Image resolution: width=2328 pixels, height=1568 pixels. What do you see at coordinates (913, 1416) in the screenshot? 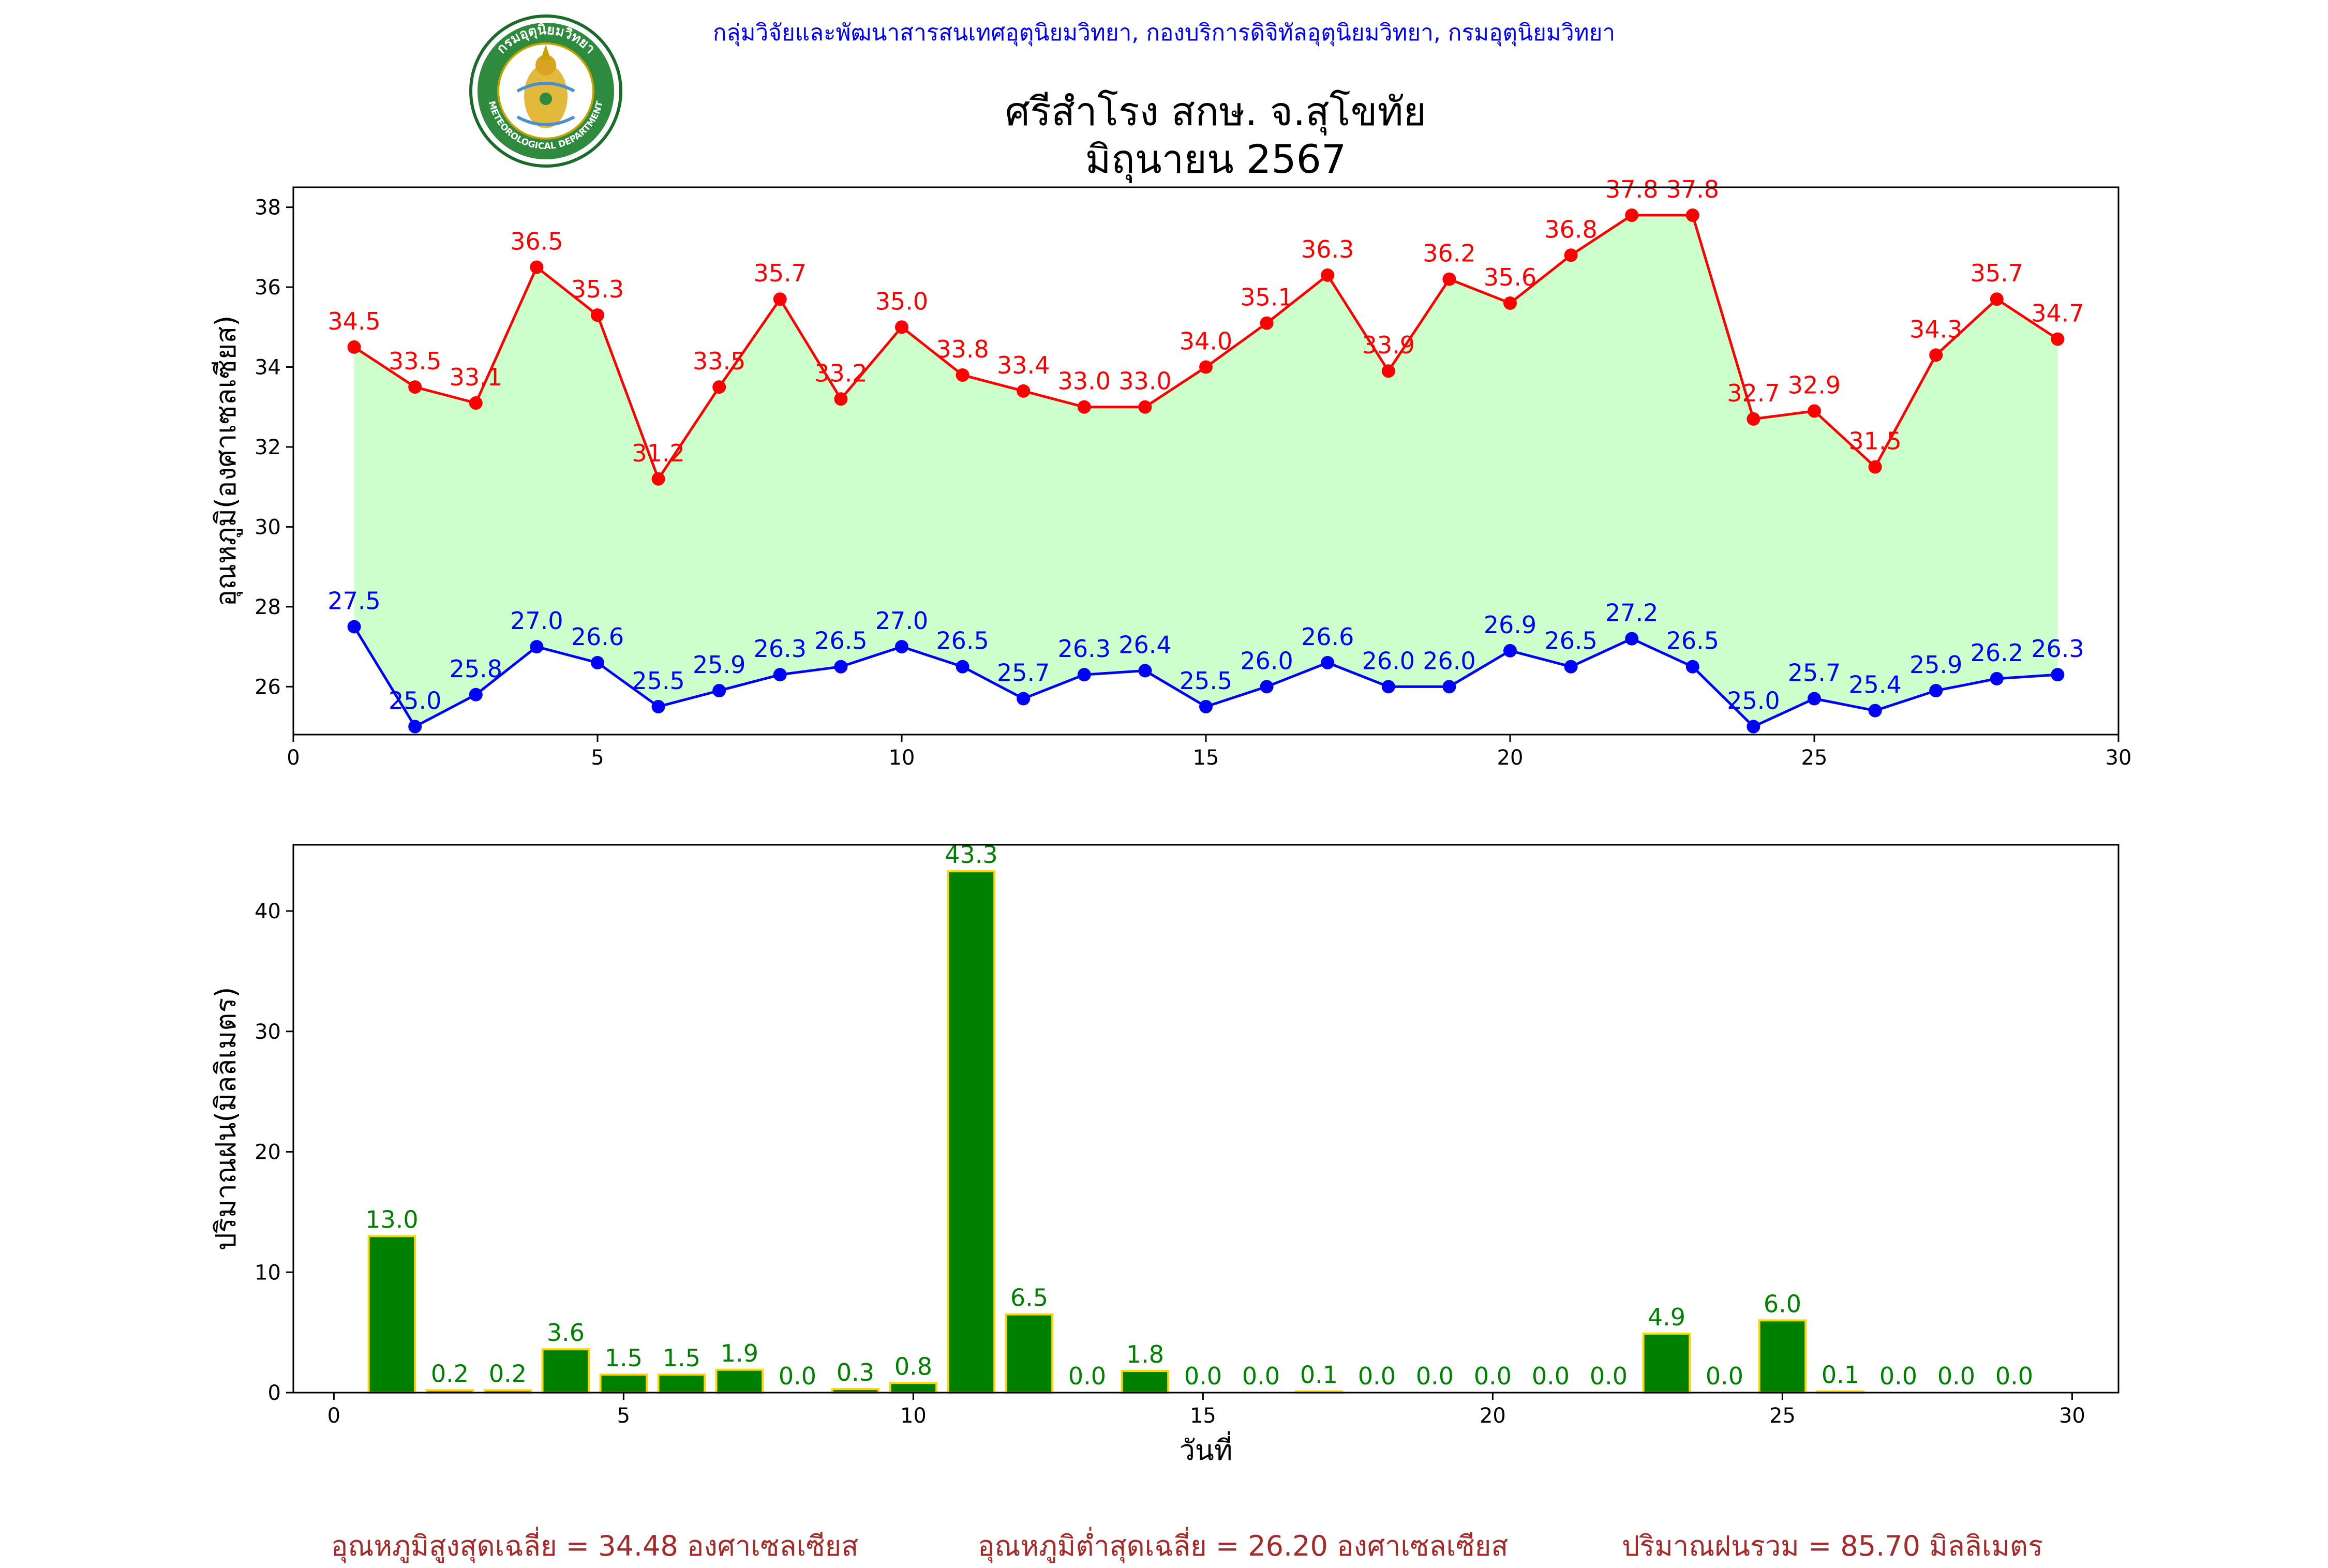
I see `rain-x-tick-label: 10` at bounding box center [913, 1416].